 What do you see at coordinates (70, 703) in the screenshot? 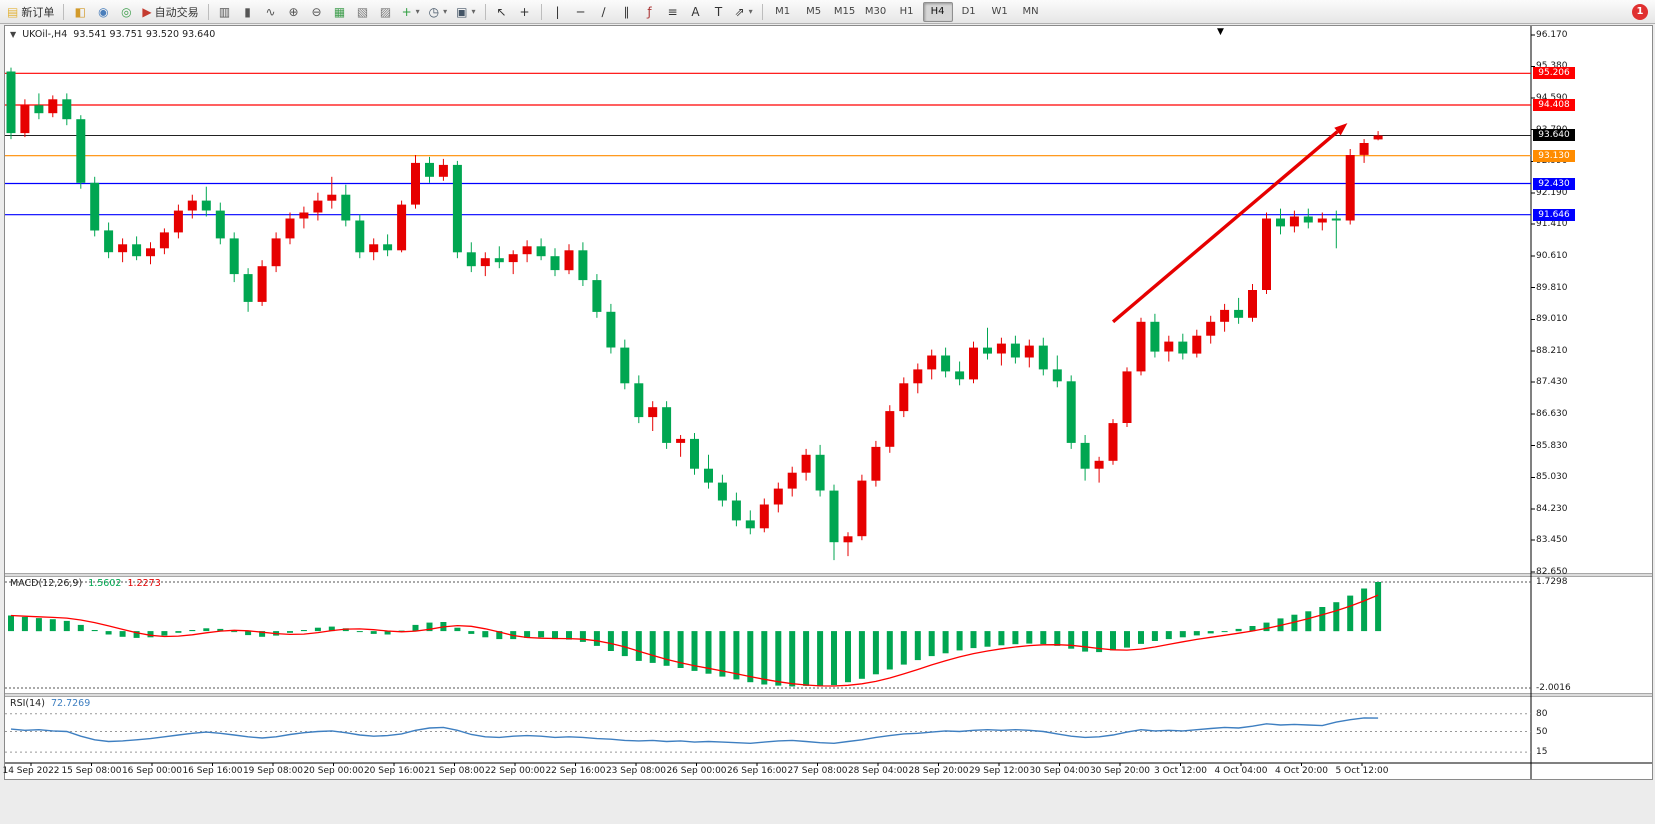
I see `rsi-value: 72.7269` at bounding box center [70, 703].